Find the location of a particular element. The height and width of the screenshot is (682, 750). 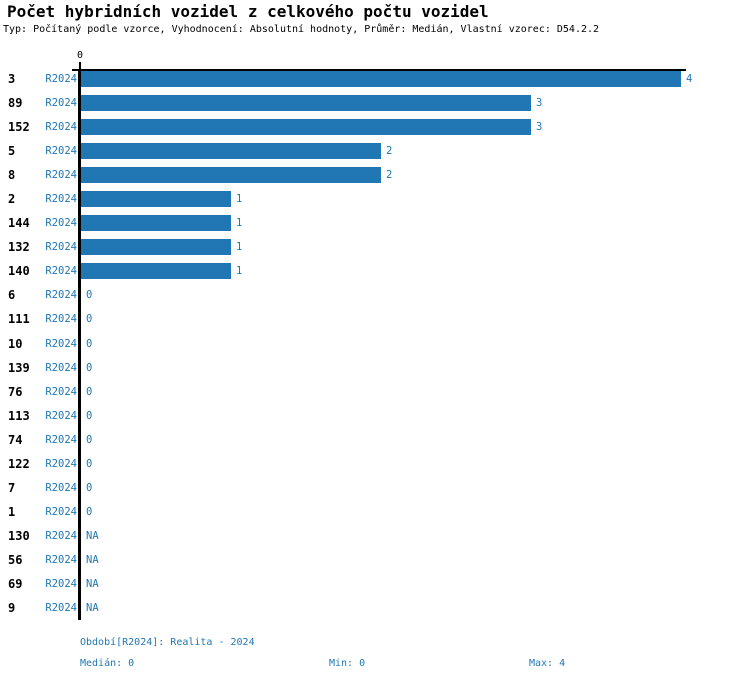

chart-row: 74 R2024 0 is located at coordinates (375, 440).